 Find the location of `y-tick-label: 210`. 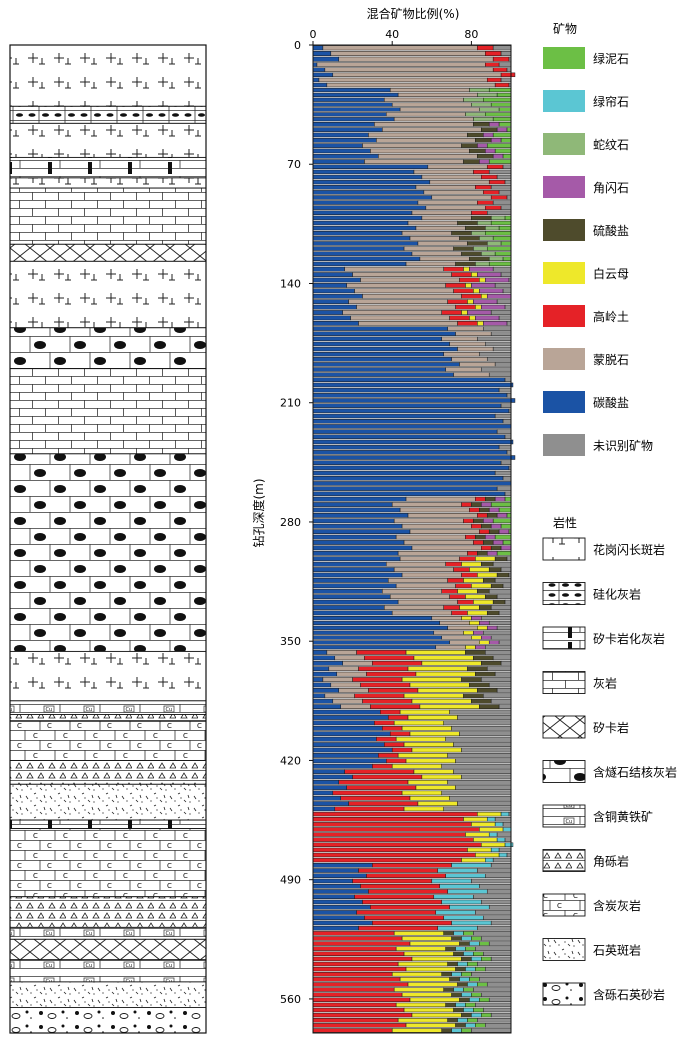

y-tick-label: 210 is located at coordinates (290, 403).